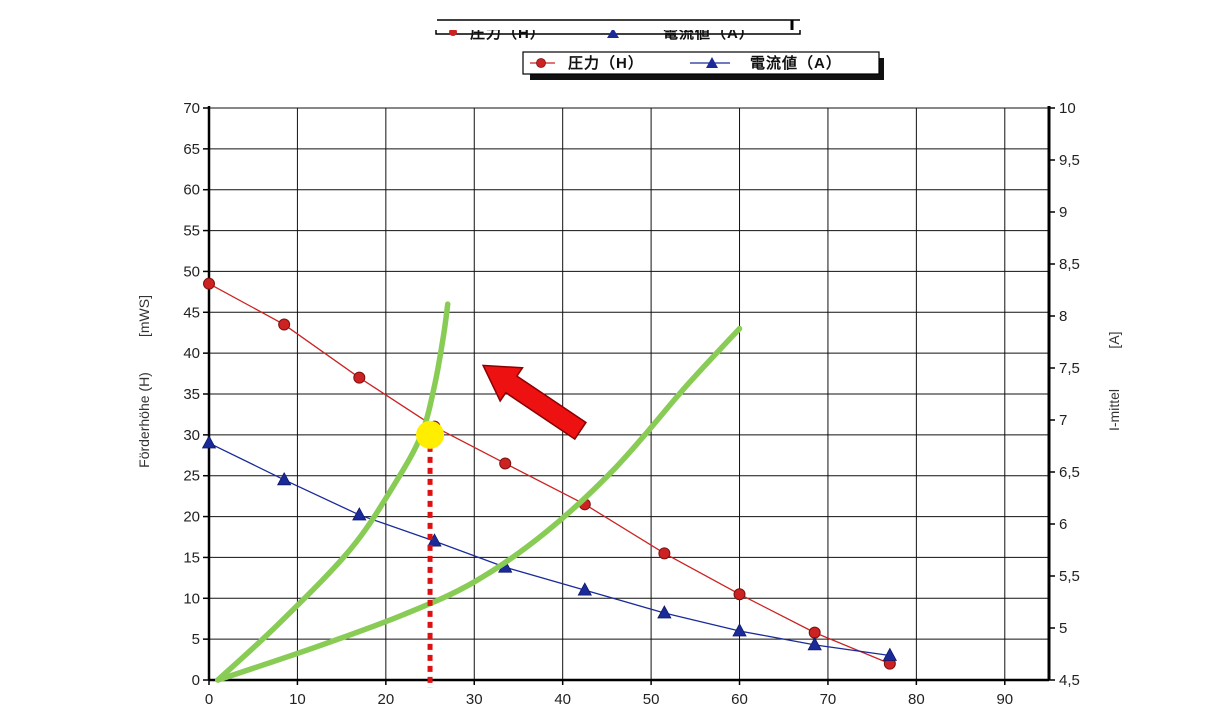 This screenshot has height=712, width=1232. What do you see at coordinates (1063, 316) in the screenshot?
I see `y-right-tick-label: 8` at bounding box center [1063, 316].